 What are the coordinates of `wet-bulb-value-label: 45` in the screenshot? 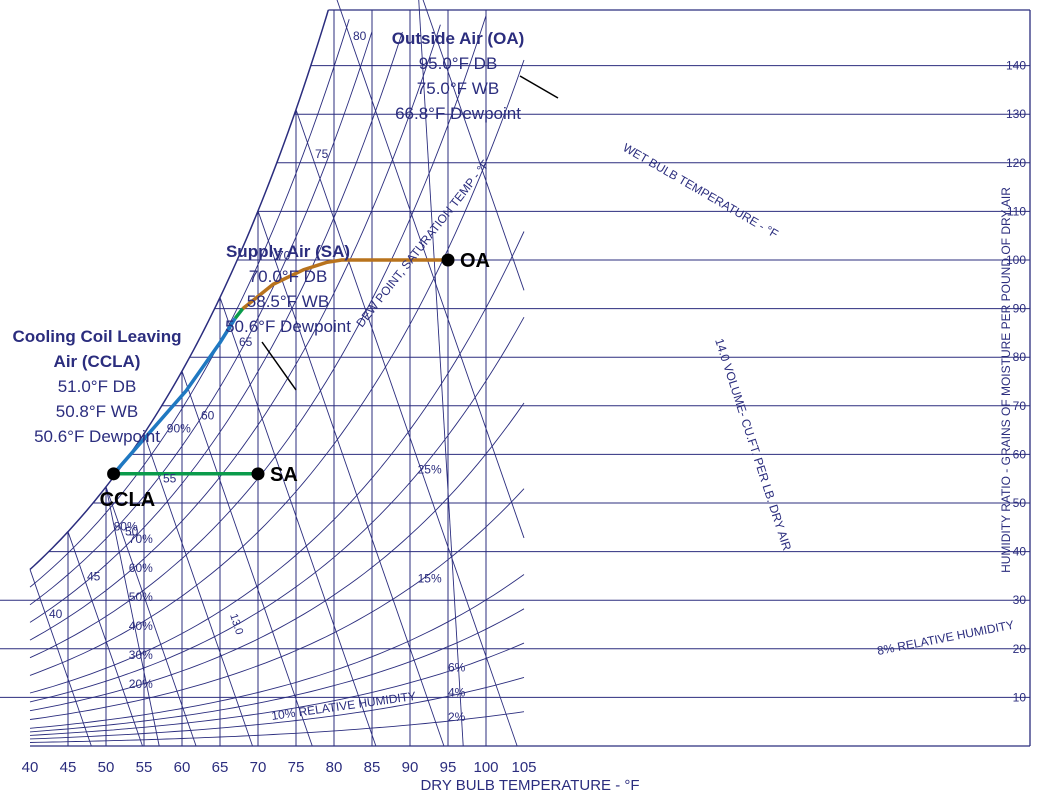 It's located at (94, 576).